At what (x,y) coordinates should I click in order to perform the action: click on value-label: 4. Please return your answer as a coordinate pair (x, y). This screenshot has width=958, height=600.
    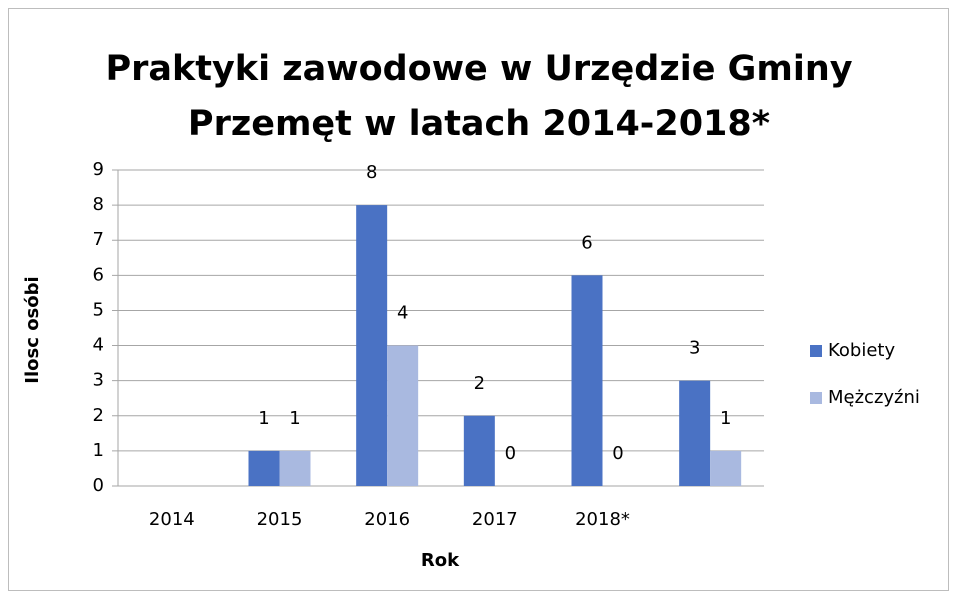
    Looking at the image, I should click on (402, 313).